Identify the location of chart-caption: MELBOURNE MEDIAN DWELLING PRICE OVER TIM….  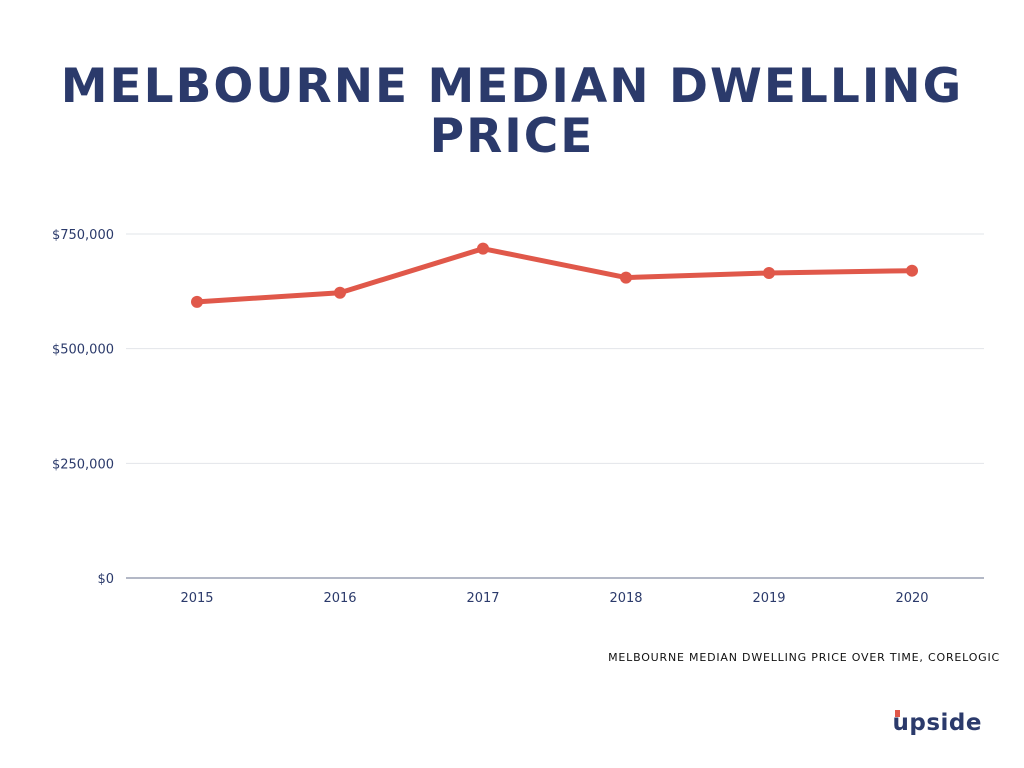
(804, 657).